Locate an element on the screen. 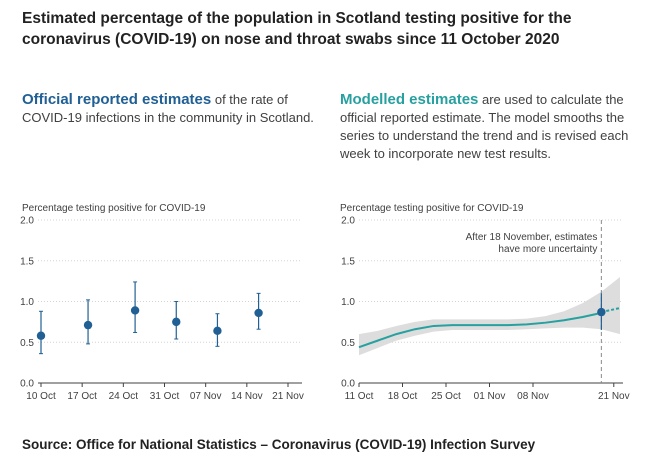 This screenshot has height=465, width=667. right-y-tick-label: 1.5 is located at coordinates (348, 261).